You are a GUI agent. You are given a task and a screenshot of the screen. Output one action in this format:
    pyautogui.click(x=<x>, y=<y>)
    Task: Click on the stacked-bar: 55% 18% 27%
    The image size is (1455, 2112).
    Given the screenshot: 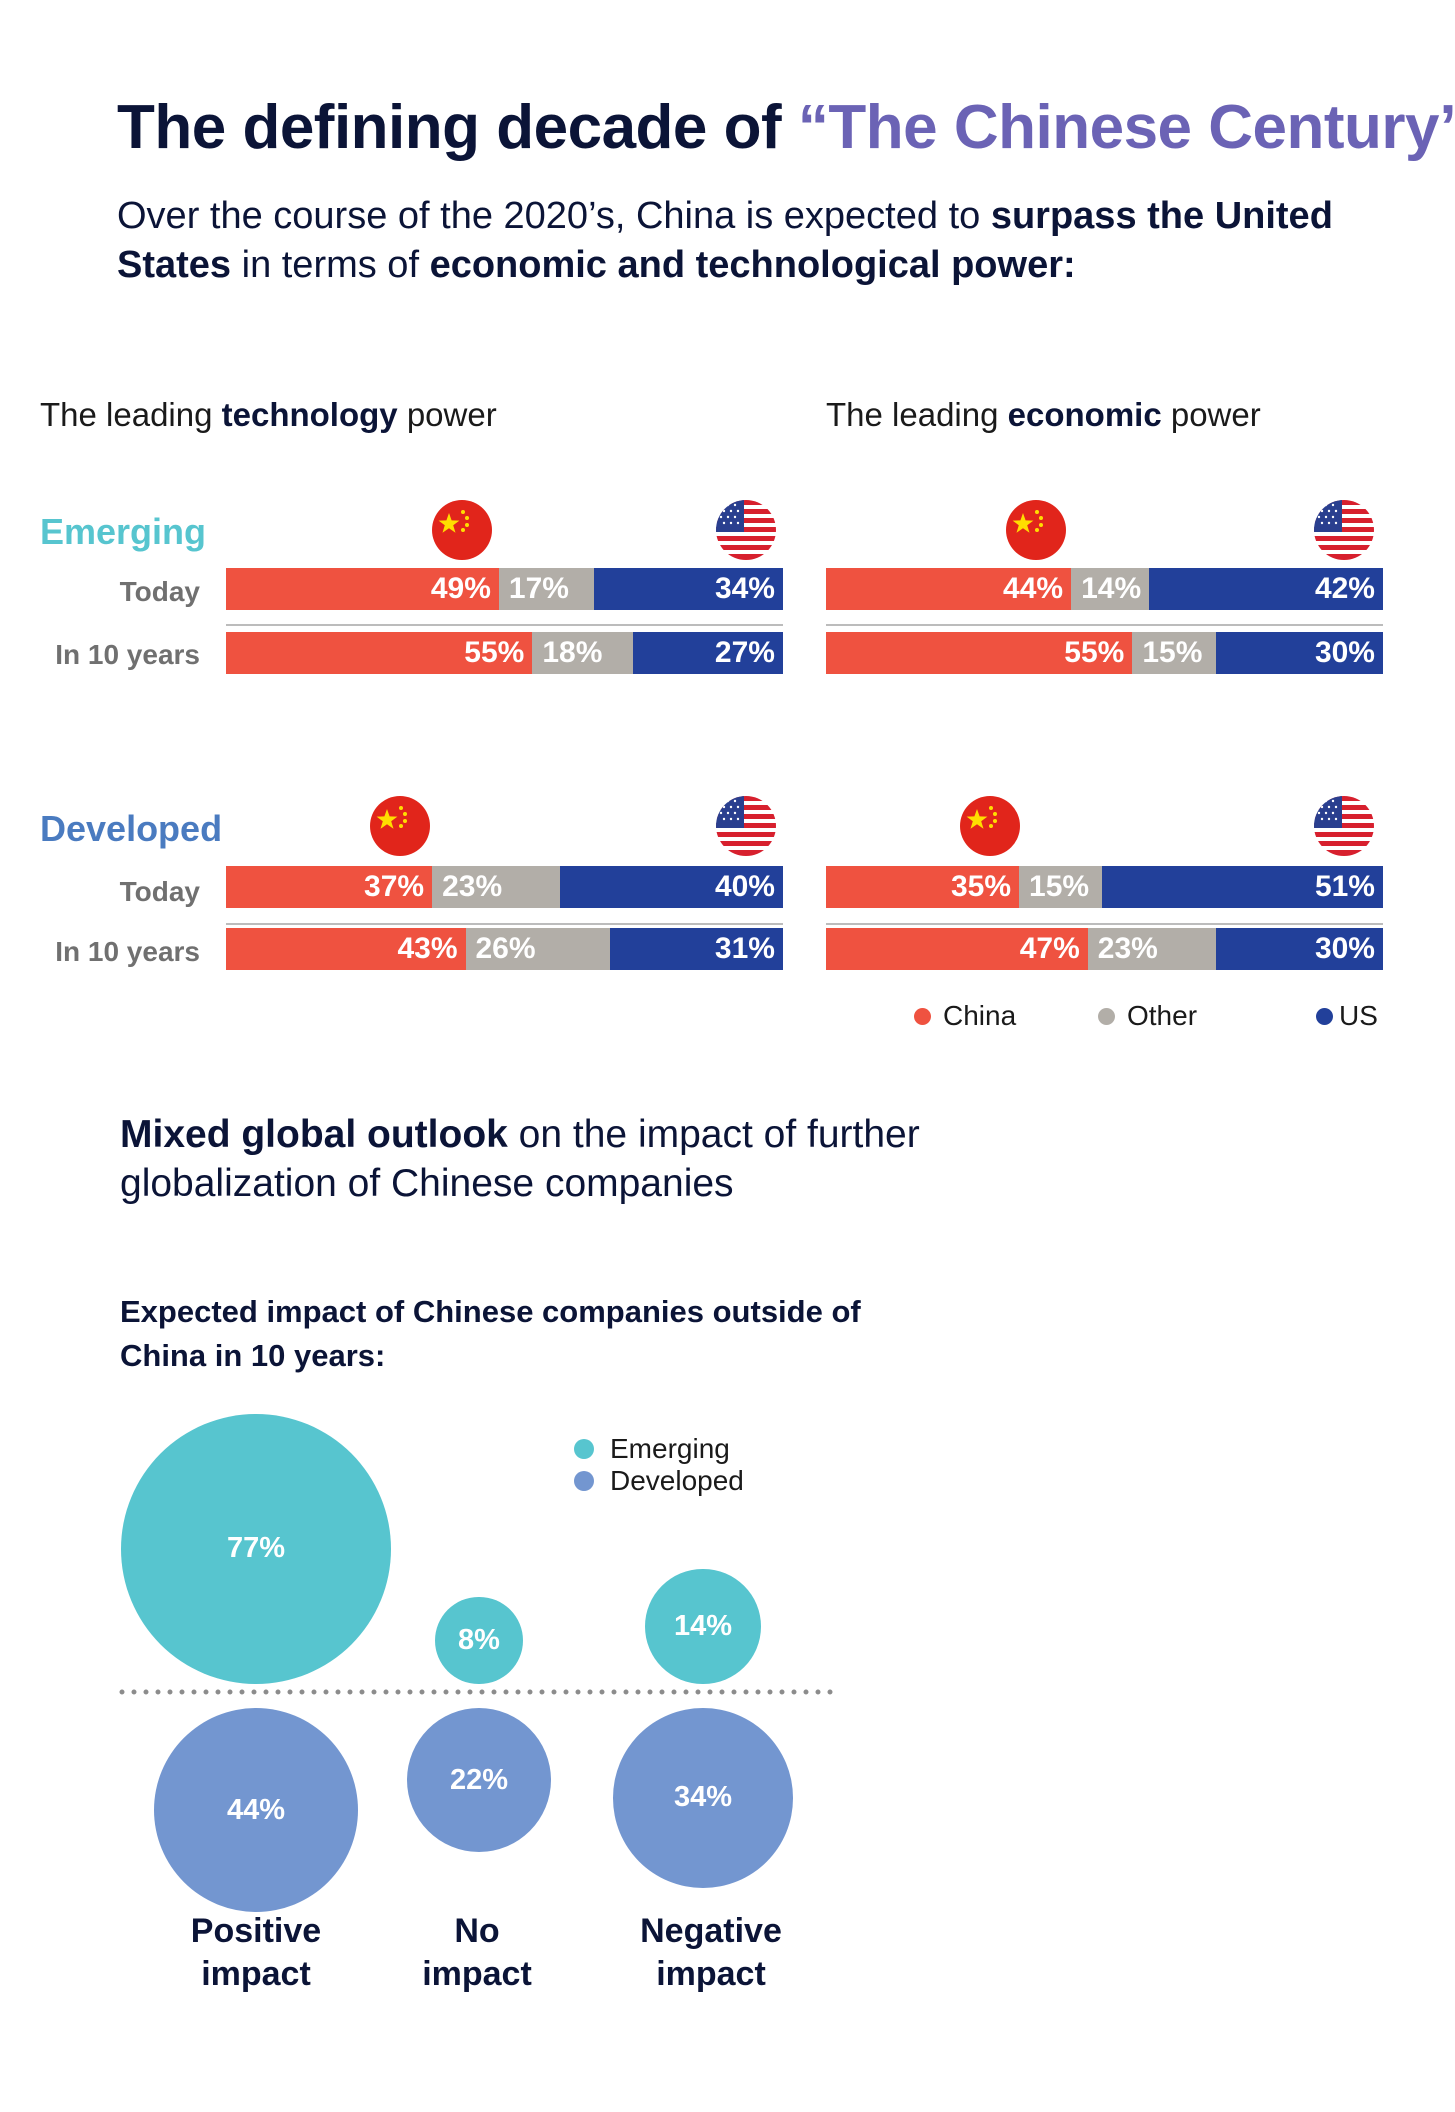 What is the action you would take?
    pyautogui.click(x=504, y=653)
    